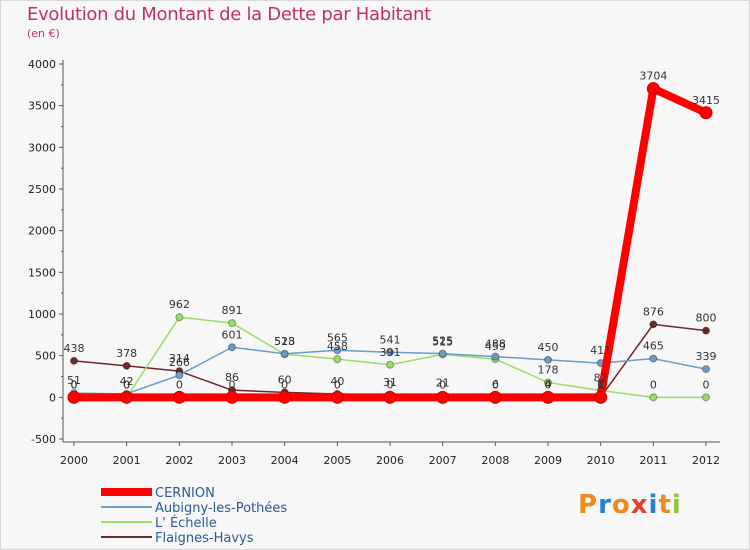  What do you see at coordinates (232, 310) in the screenshot?
I see `data-label: 891` at bounding box center [232, 310].